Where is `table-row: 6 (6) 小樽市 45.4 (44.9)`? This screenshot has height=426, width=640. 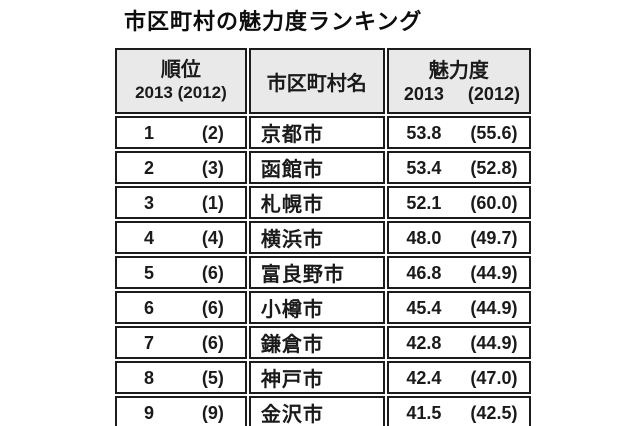
table-row: 6 (6) 小樽市 45.4 (44.9) is located at coordinates (323, 307).